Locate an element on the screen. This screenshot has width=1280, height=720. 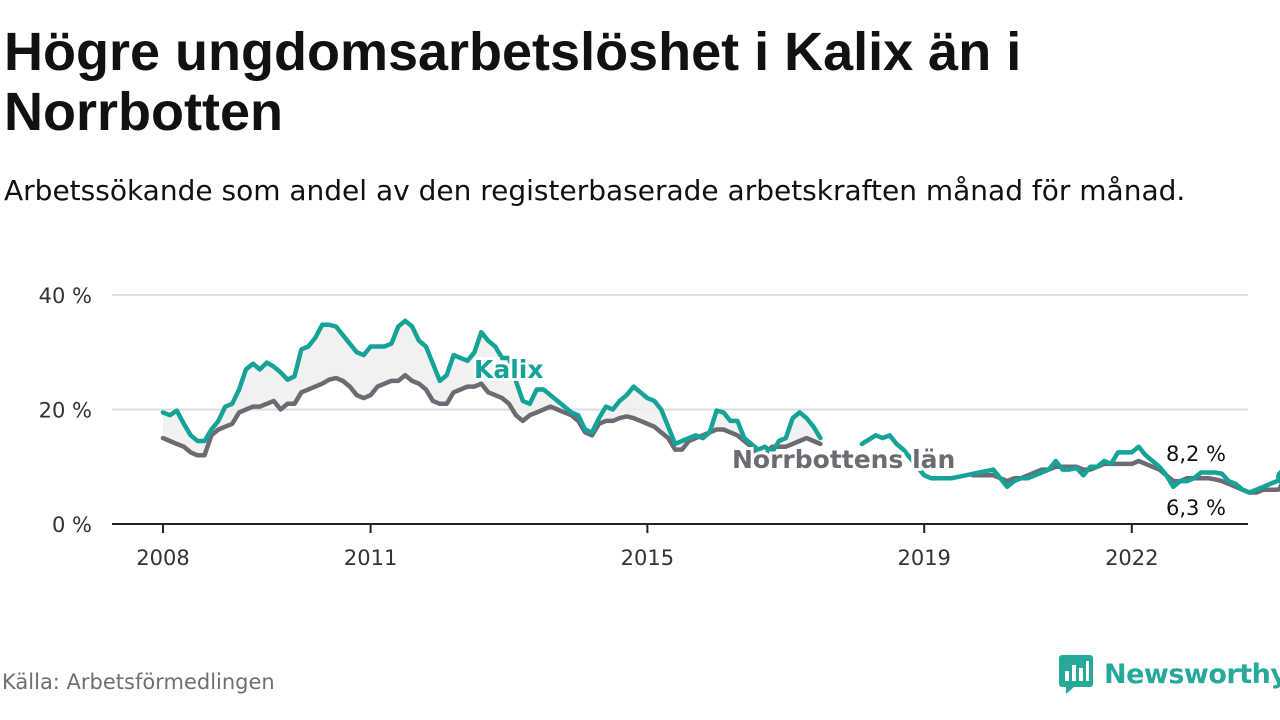
x-axis: 2008 2011 2015 2019 2022 is located at coordinates (680, 546).